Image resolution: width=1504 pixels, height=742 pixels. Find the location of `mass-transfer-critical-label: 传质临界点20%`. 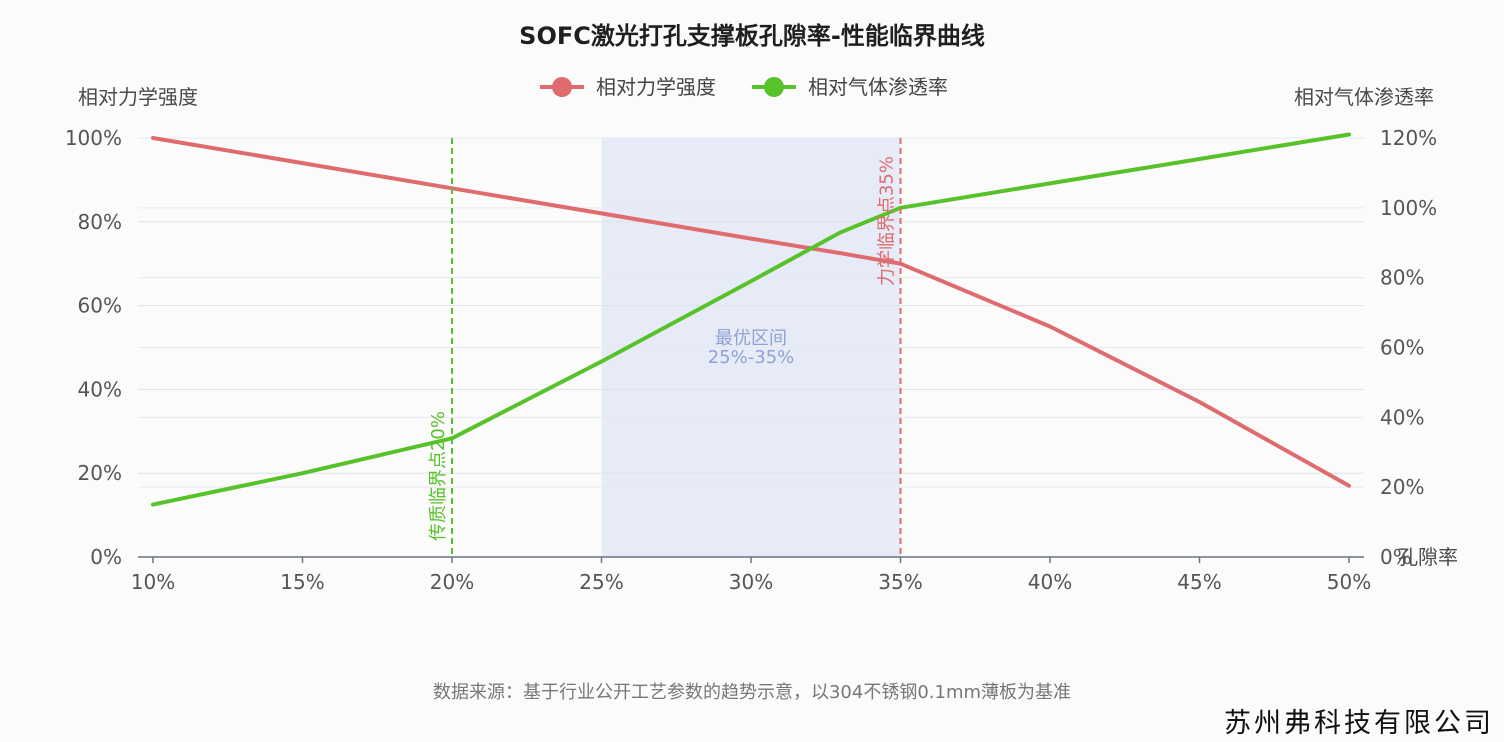

mass-transfer-critical-label: 传质临界点20% is located at coordinates (438, 476).